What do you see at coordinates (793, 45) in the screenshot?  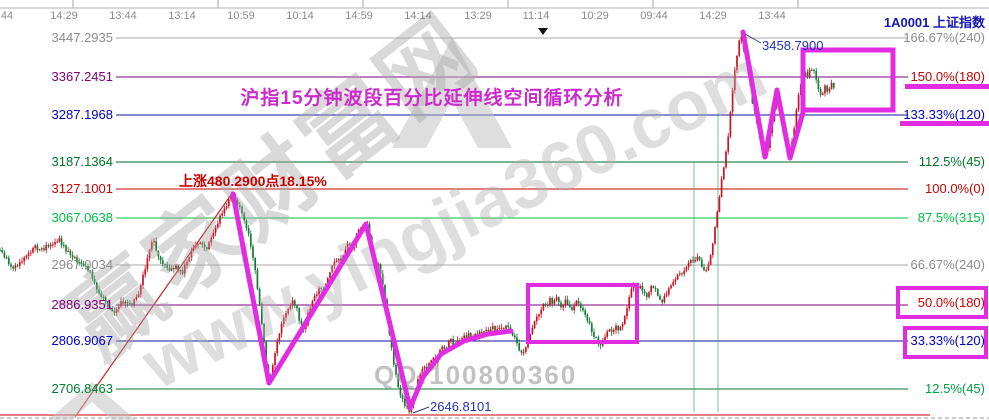 I see `swing-high-label: 3458.7900` at bounding box center [793, 45].